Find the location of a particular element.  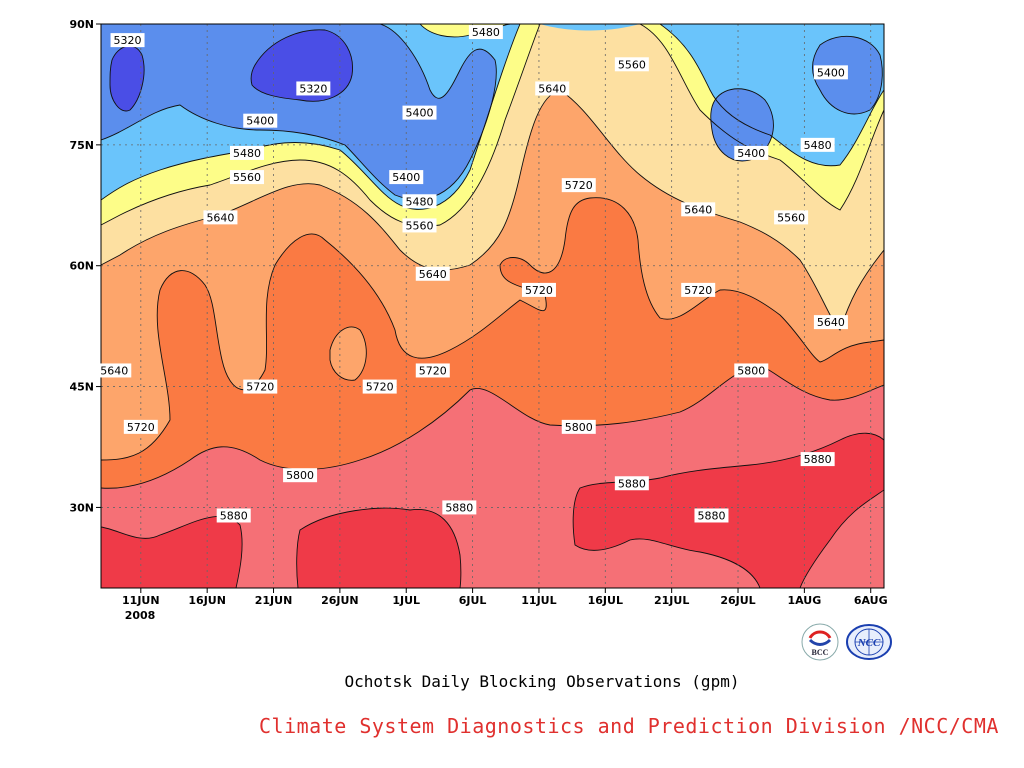

contour-label-text: 5320 is located at coordinates (313, 88).